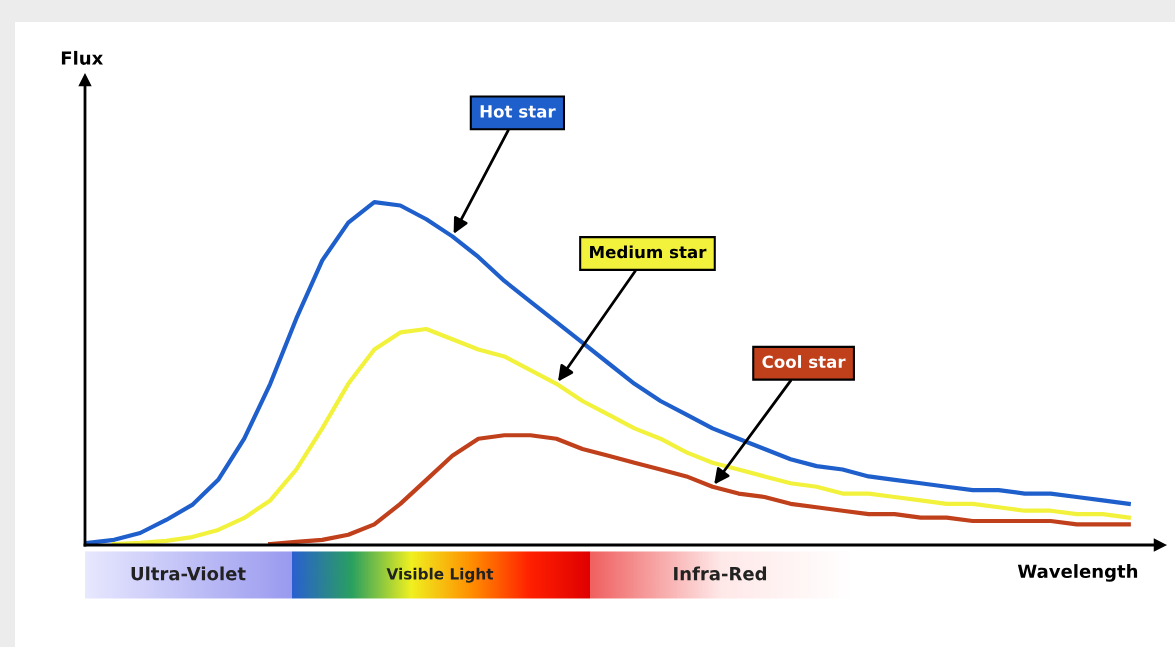  What do you see at coordinates (518, 111) in the screenshot?
I see `text: Hot star` at bounding box center [518, 111].